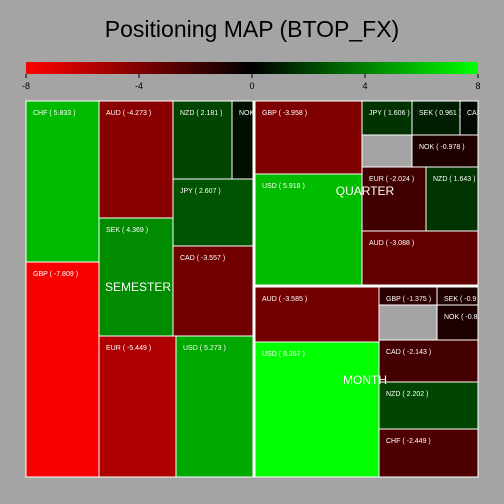 The image size is (504, 504). What do you see at coordinates (448, 113) in the screenshot?
I see `cell-value: 0.961` at bounding box center [448, 113].